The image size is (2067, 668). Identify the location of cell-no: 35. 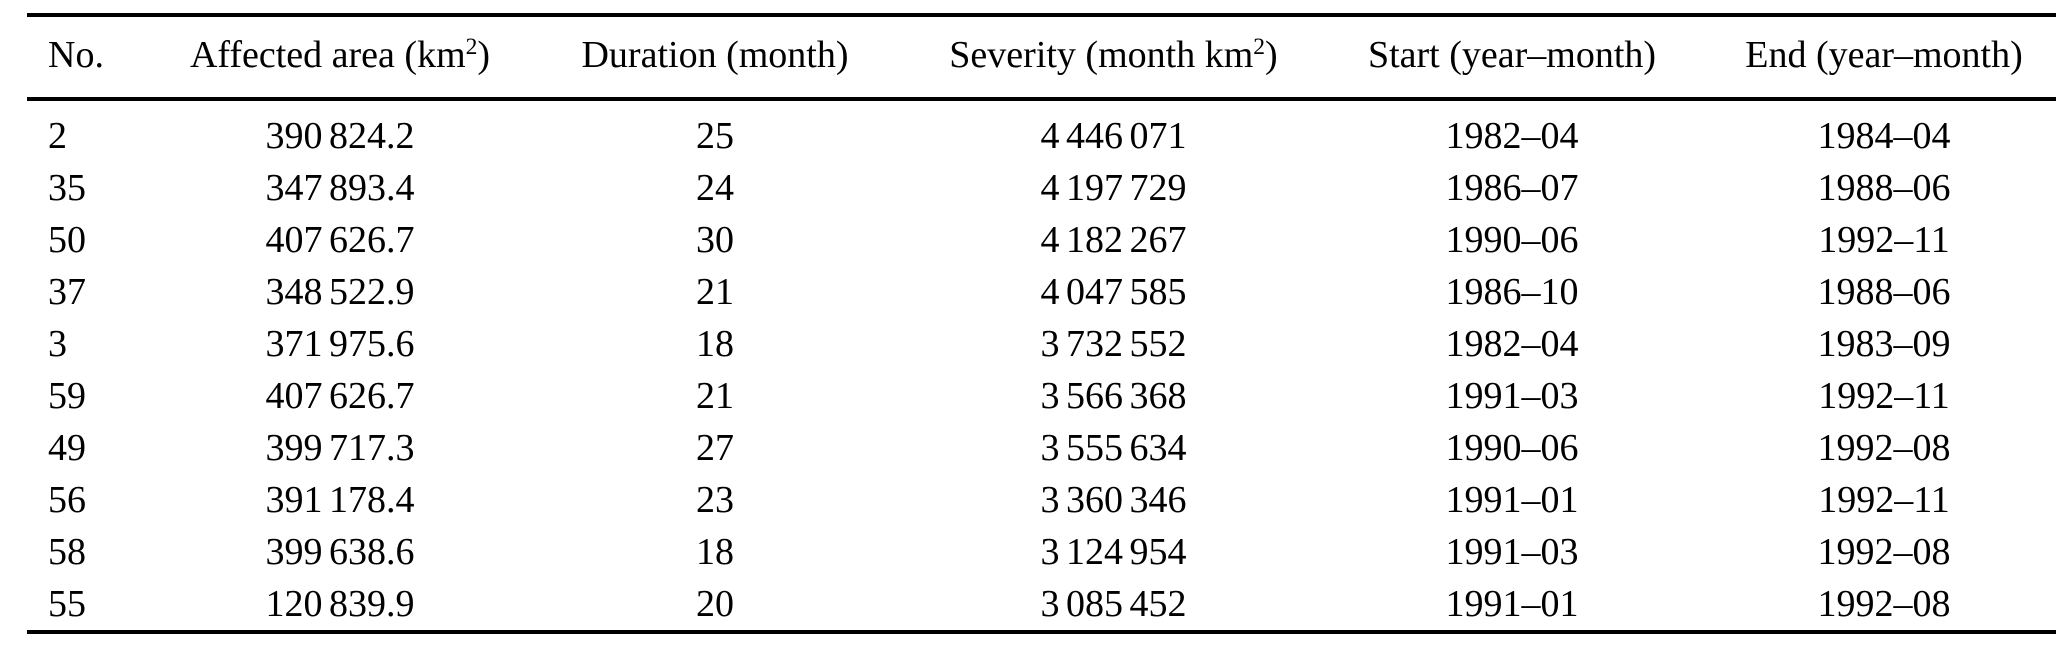
(67, 188).